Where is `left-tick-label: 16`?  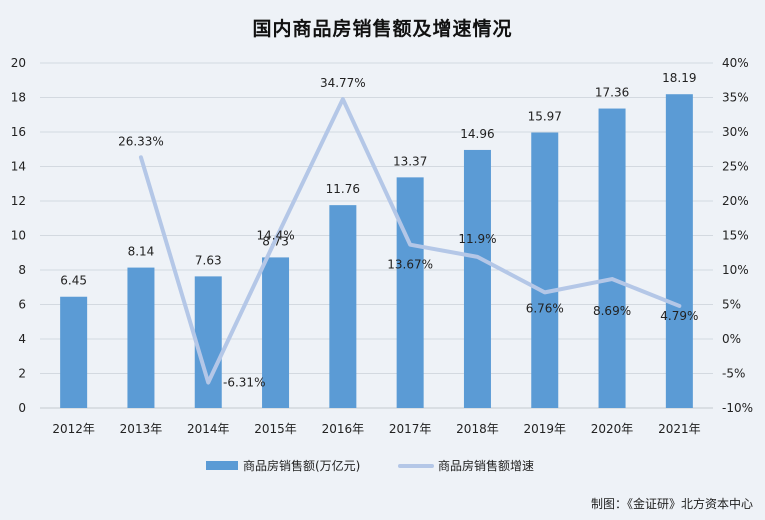
left-tick-label: 16 is located at coordinates (18, 132).